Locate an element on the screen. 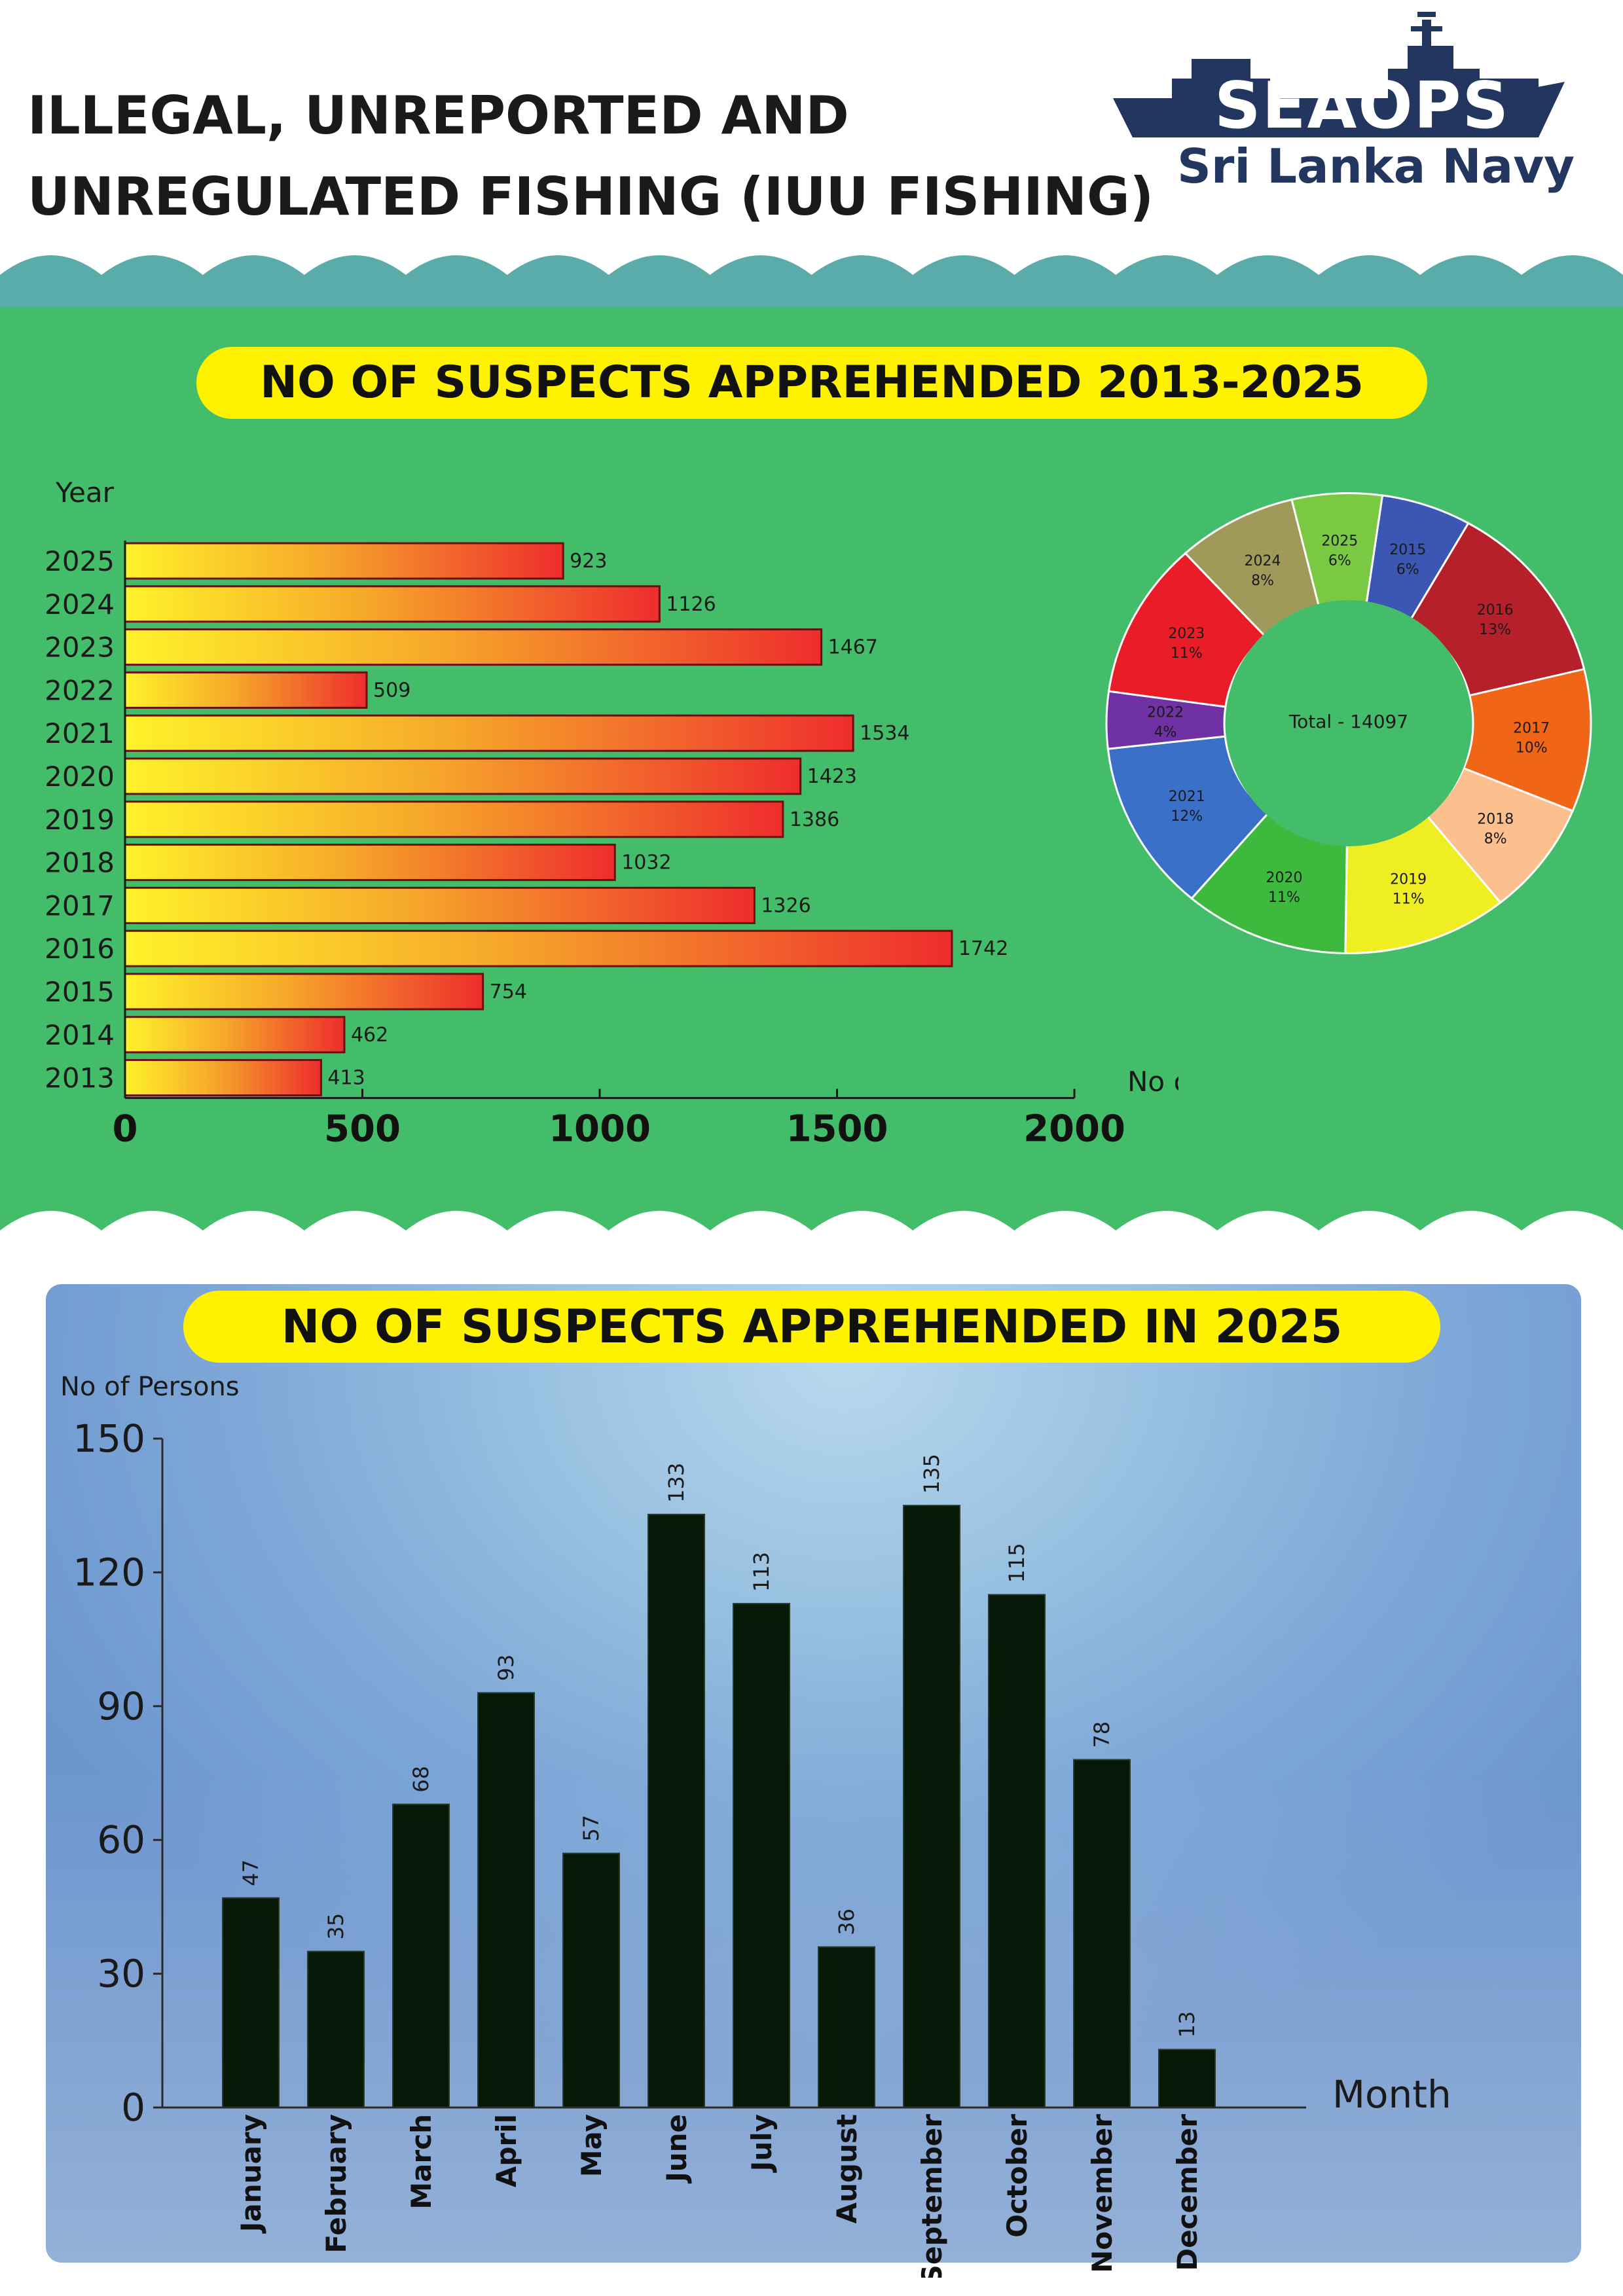  year-data-label: 1534 is located at coordinates (884, 733).